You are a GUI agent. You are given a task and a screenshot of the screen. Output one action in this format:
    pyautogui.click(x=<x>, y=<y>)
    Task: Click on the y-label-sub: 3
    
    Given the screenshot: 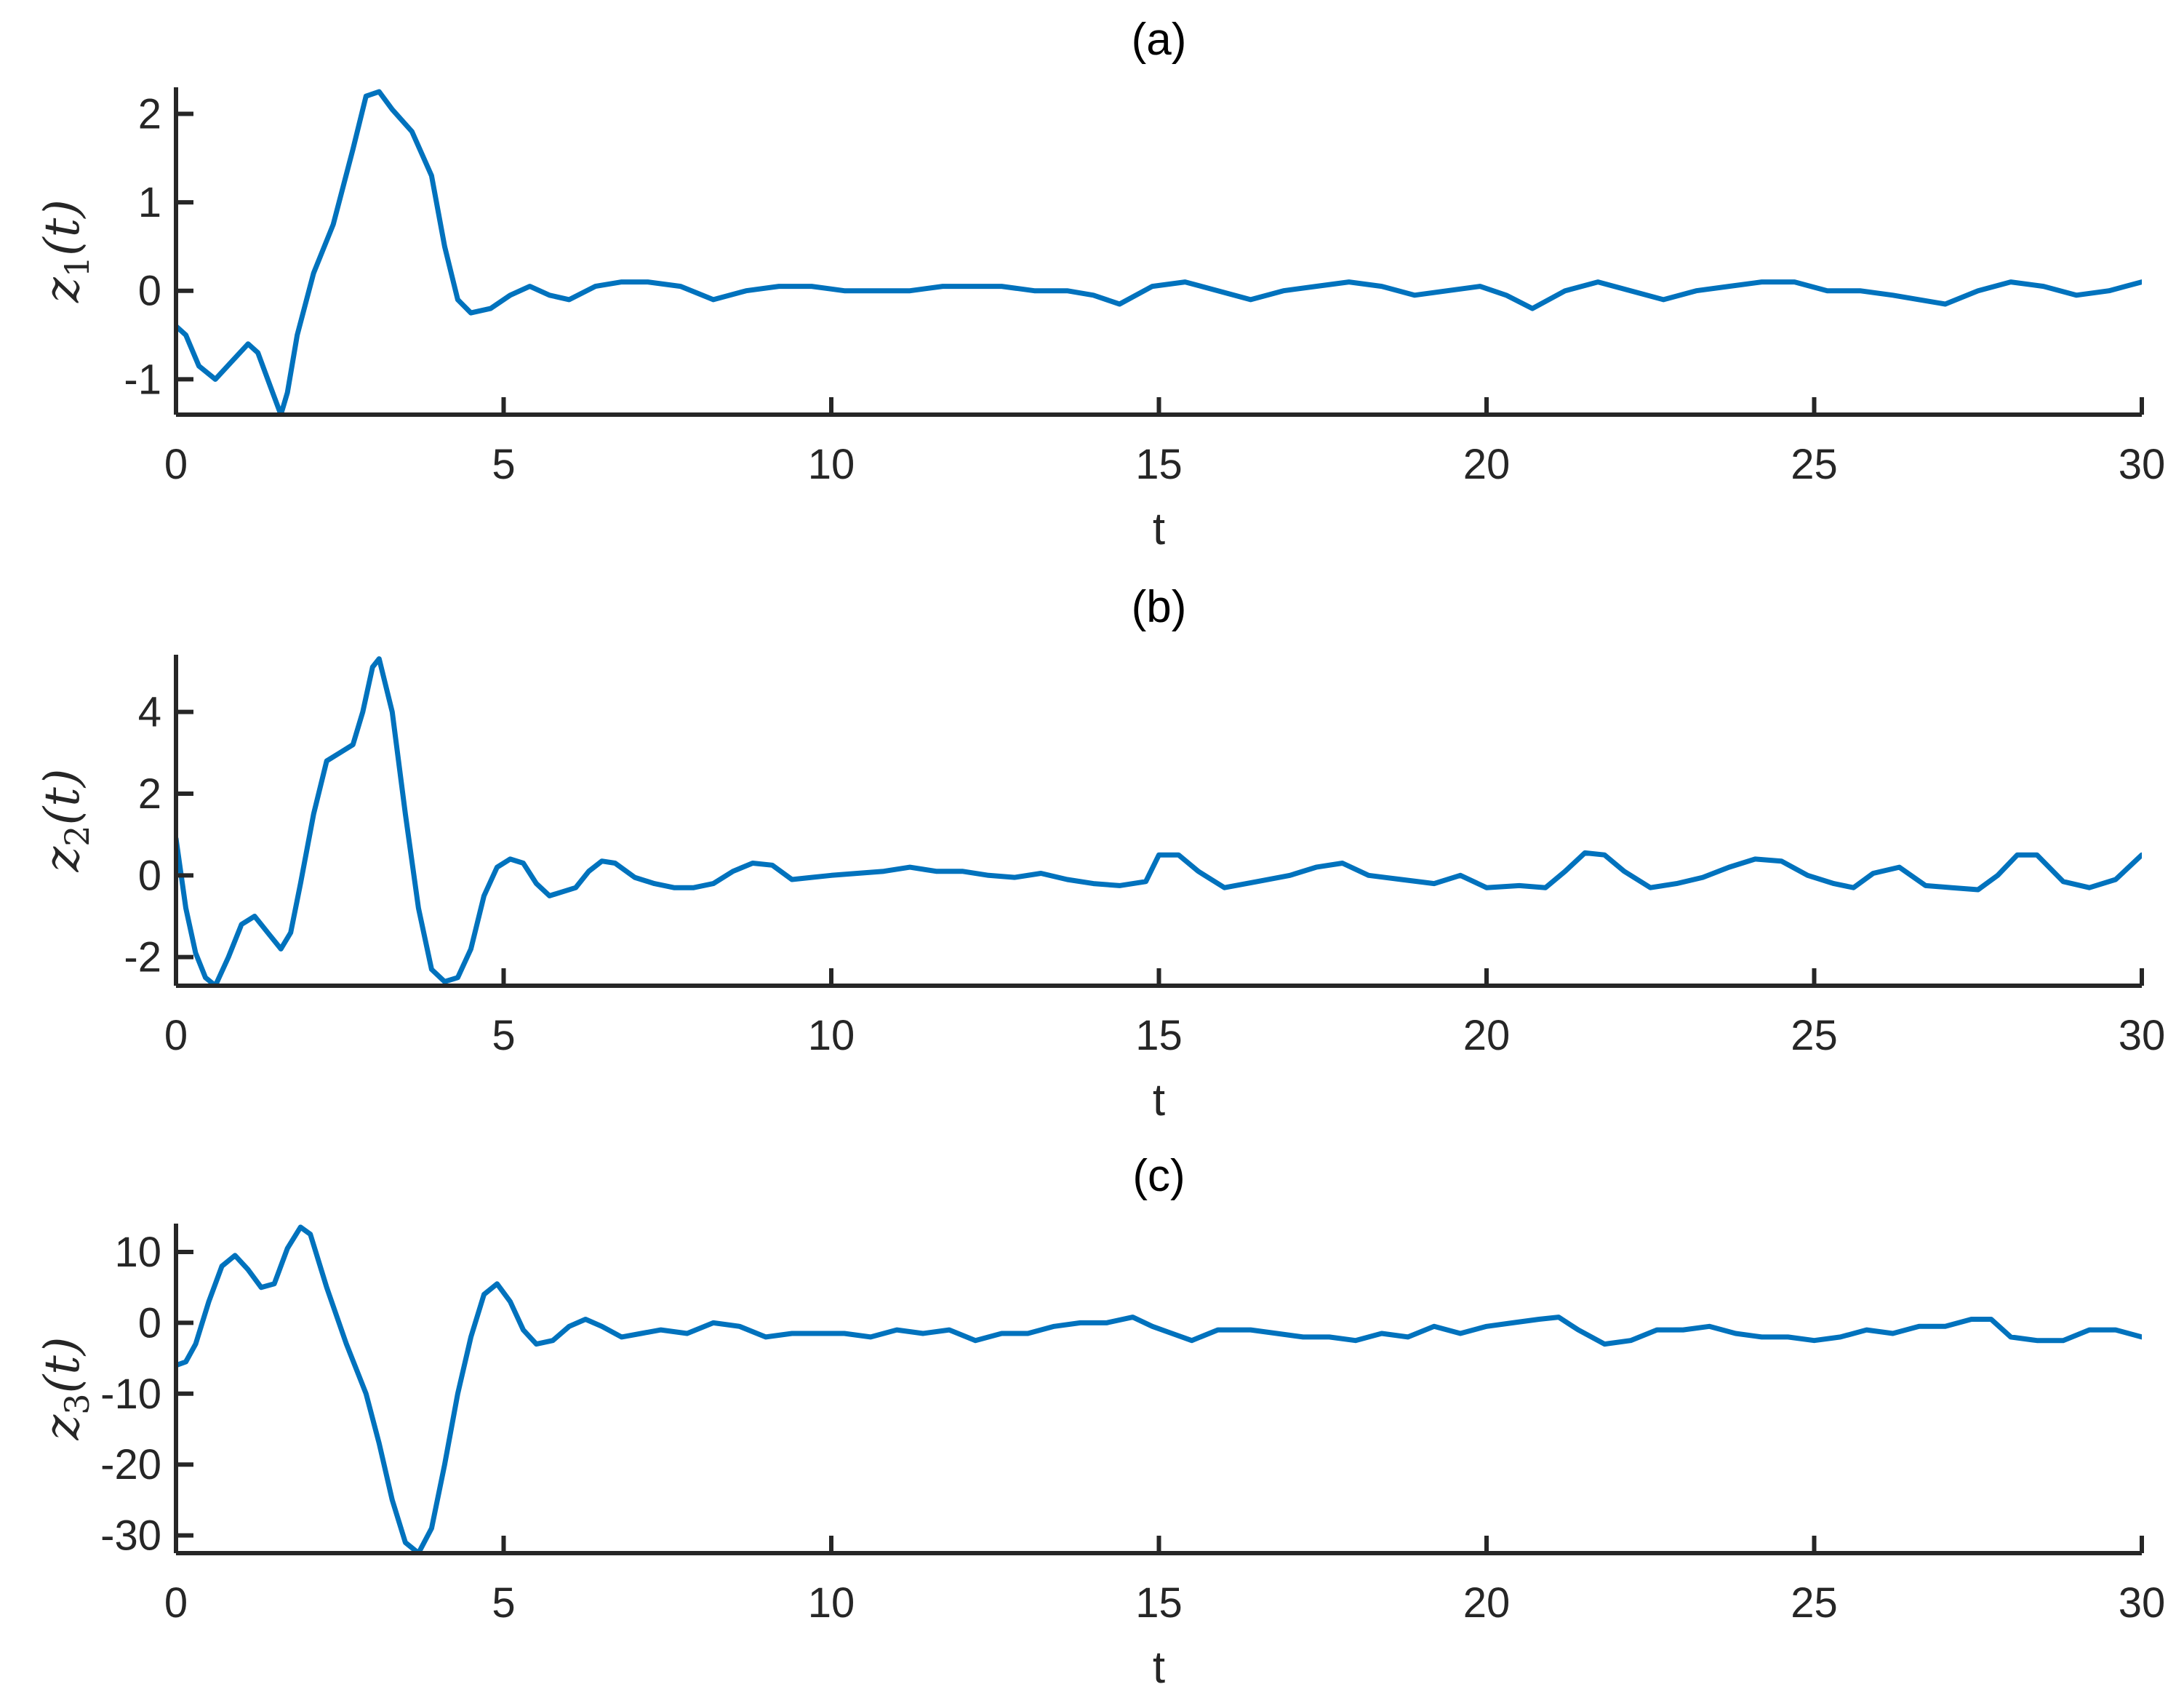 What is the action you would take?
    pyautogui.click(x=77, y=1403)
    